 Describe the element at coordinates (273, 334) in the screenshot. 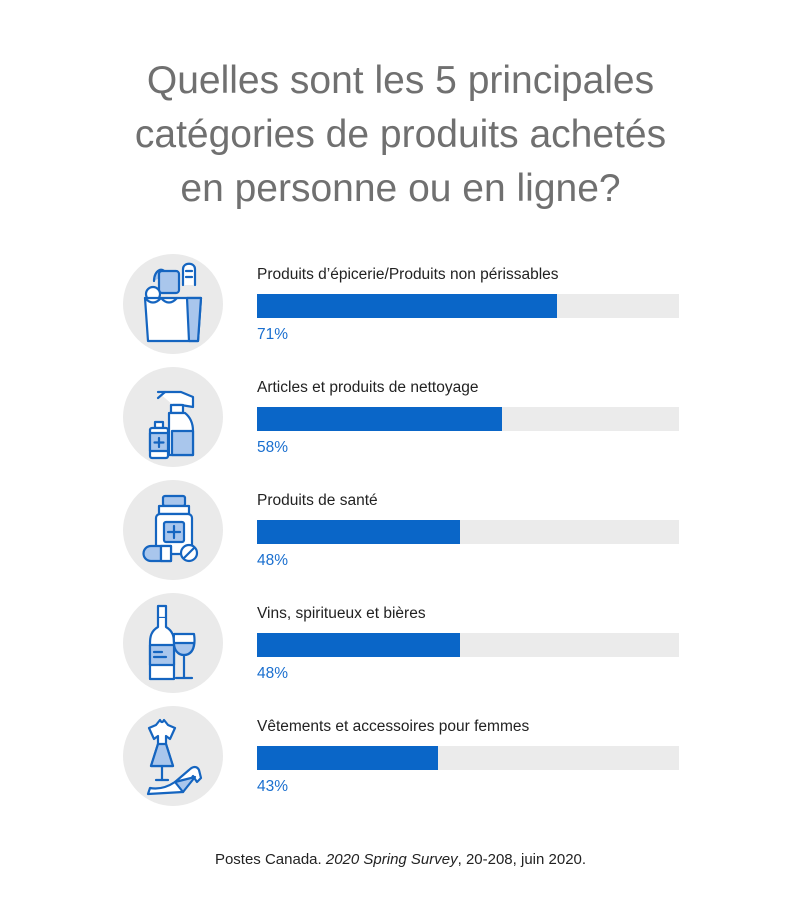

I see `bar-value-label: 71%` at that location.